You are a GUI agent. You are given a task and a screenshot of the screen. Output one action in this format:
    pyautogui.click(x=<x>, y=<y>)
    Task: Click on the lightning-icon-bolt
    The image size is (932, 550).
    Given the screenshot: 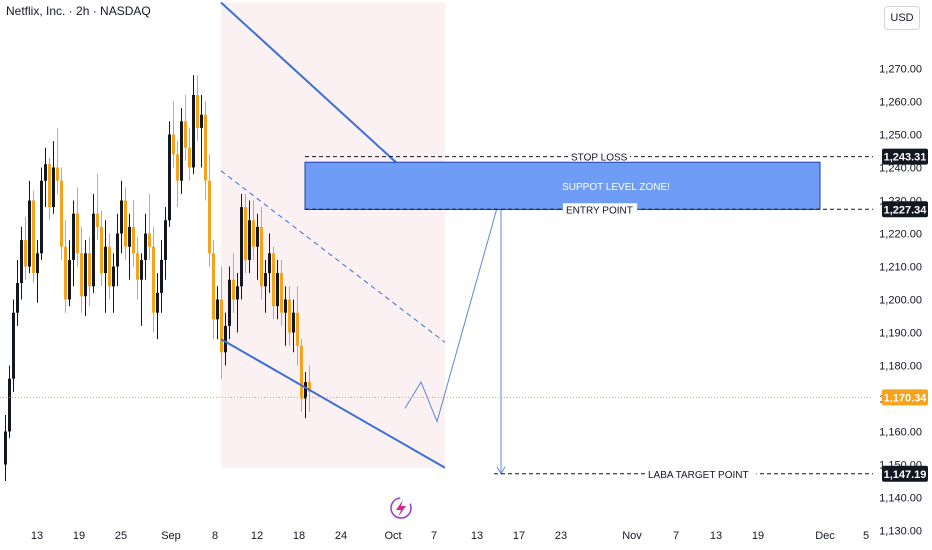 What is the action you would take?
    pyautogui.click(x=401, y=508)
    